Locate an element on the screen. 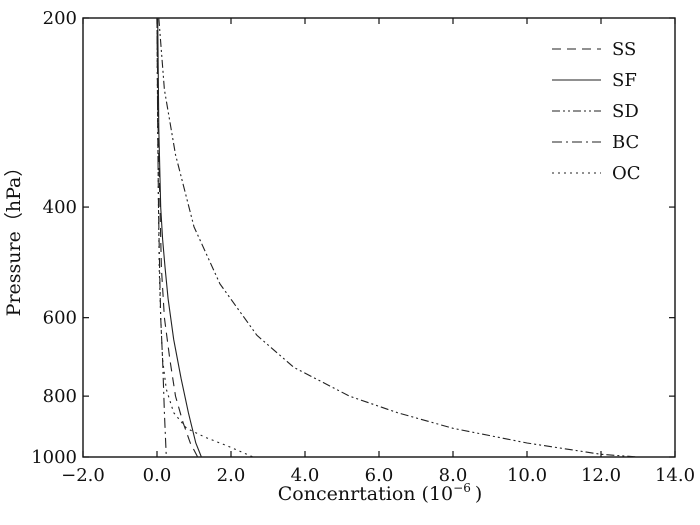 The image size is (700, 525). series-line-sf is located at coordinates (179, 237).